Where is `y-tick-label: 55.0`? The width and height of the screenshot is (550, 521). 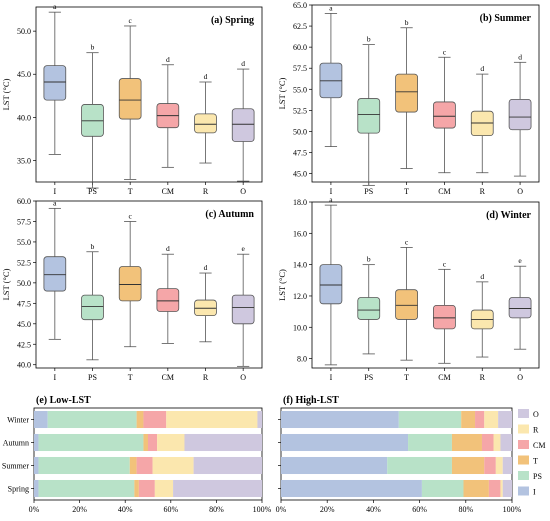
y-tick-label: 55.0 is located at coordinates (24, 242).